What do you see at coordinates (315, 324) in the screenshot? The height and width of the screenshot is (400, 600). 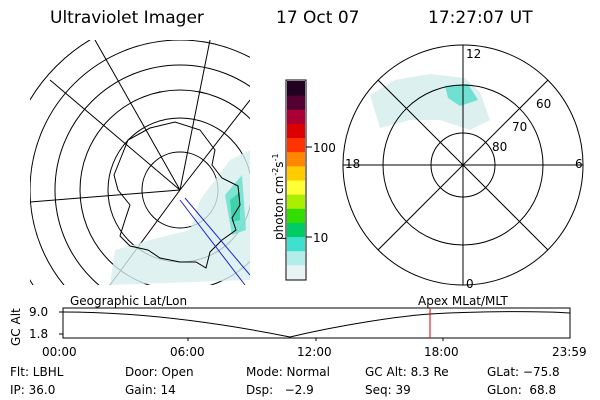 I see `altitude-timeline` at bounding box center [315, 324].